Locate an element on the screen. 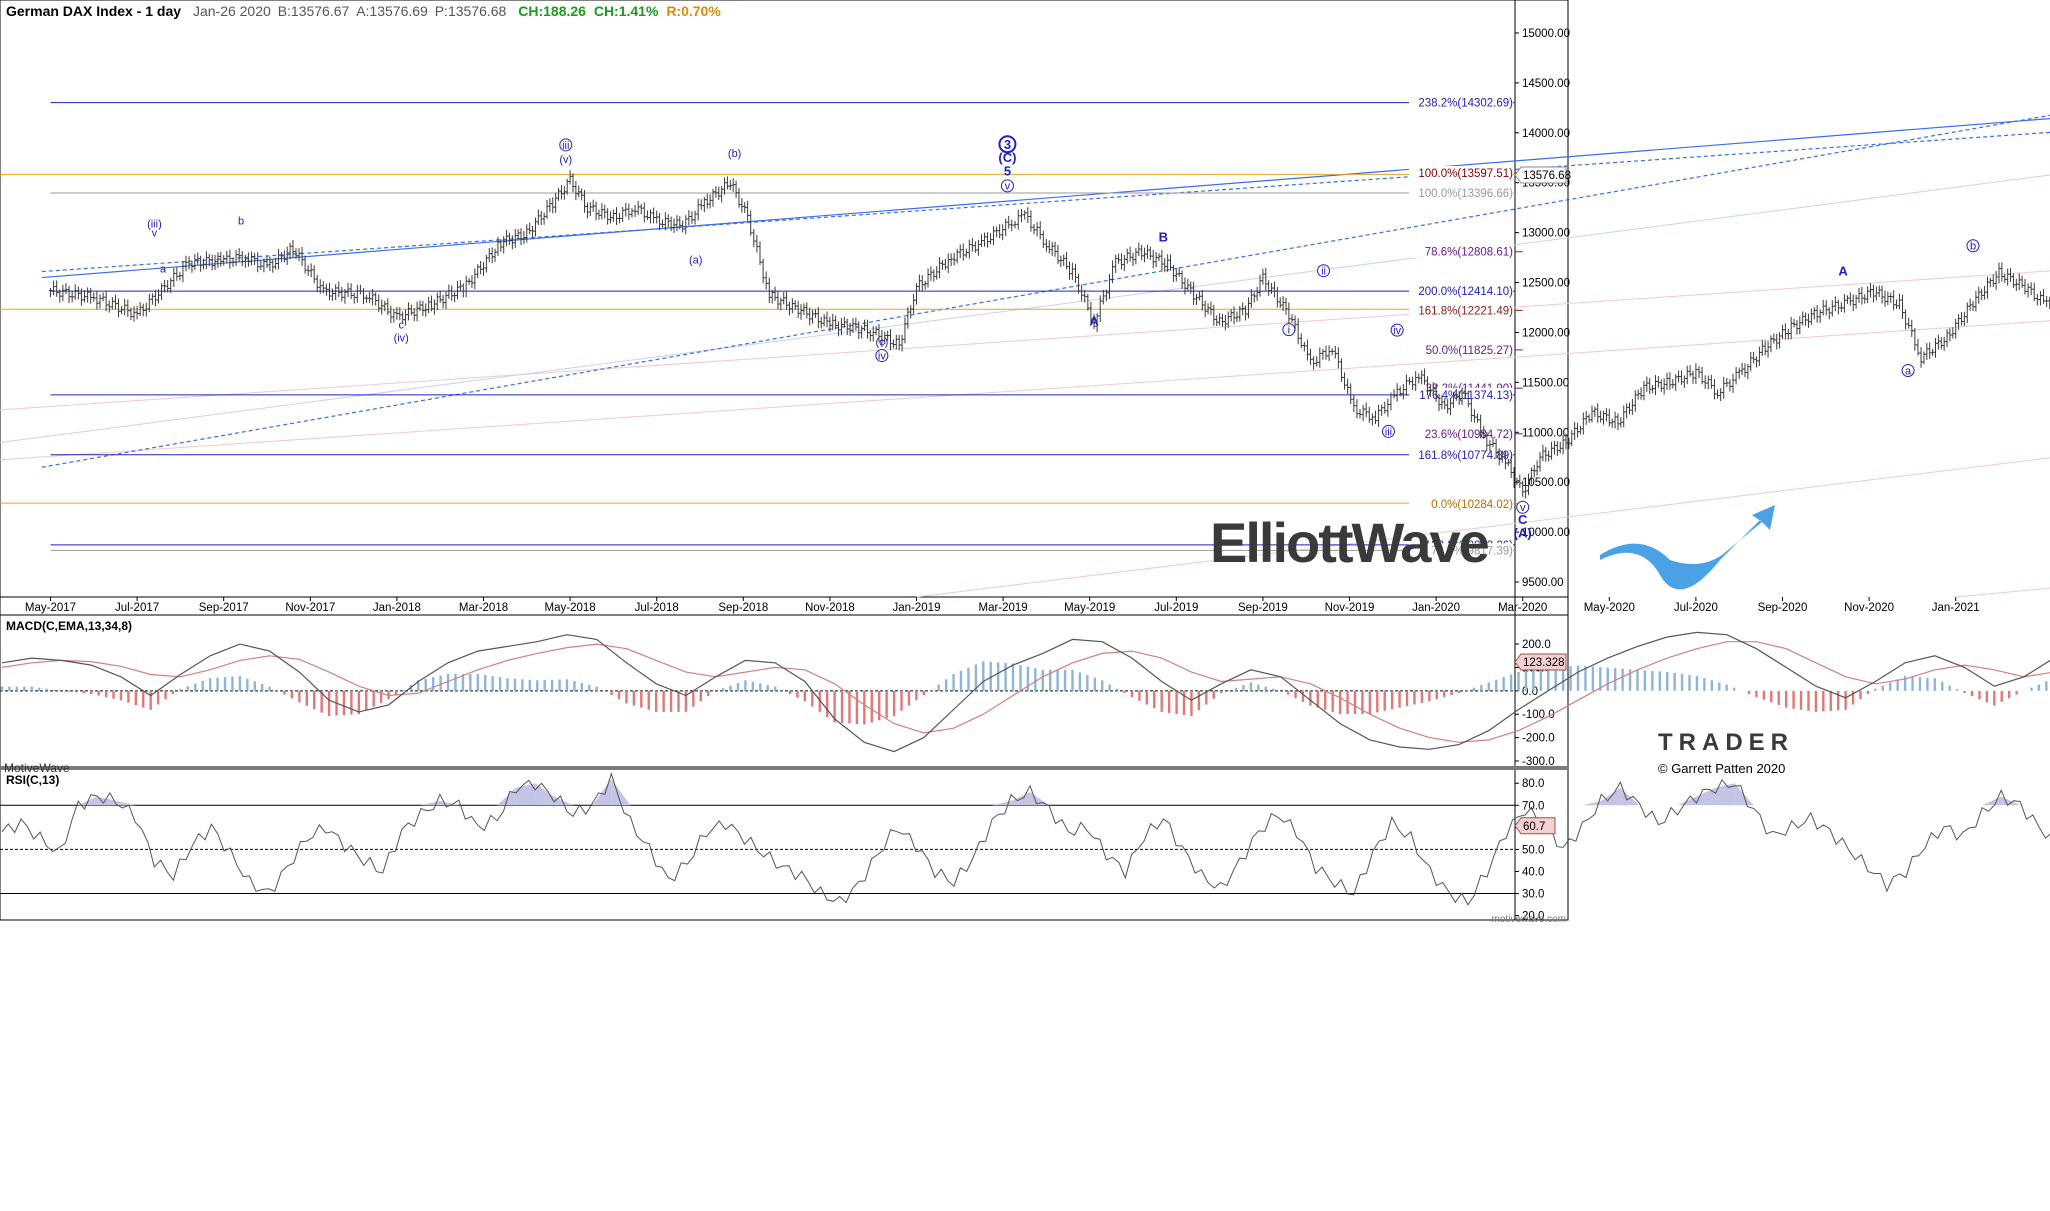 This screenshot has height=1211, width=2050. x-tick-label: Jan-2021 is located at coordinates (1956, 608).